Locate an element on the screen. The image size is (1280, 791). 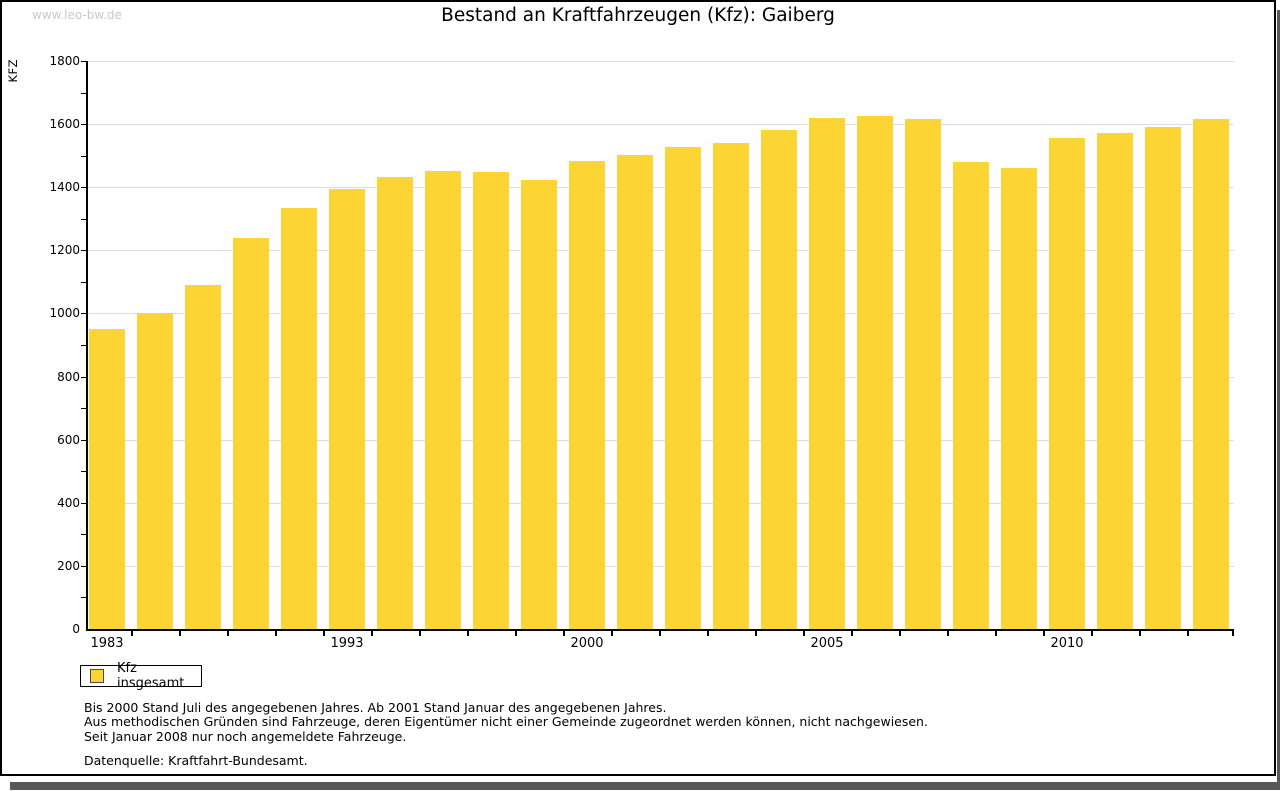
y-axis-tick-label: 1800 is located at coordinates (64, 61).